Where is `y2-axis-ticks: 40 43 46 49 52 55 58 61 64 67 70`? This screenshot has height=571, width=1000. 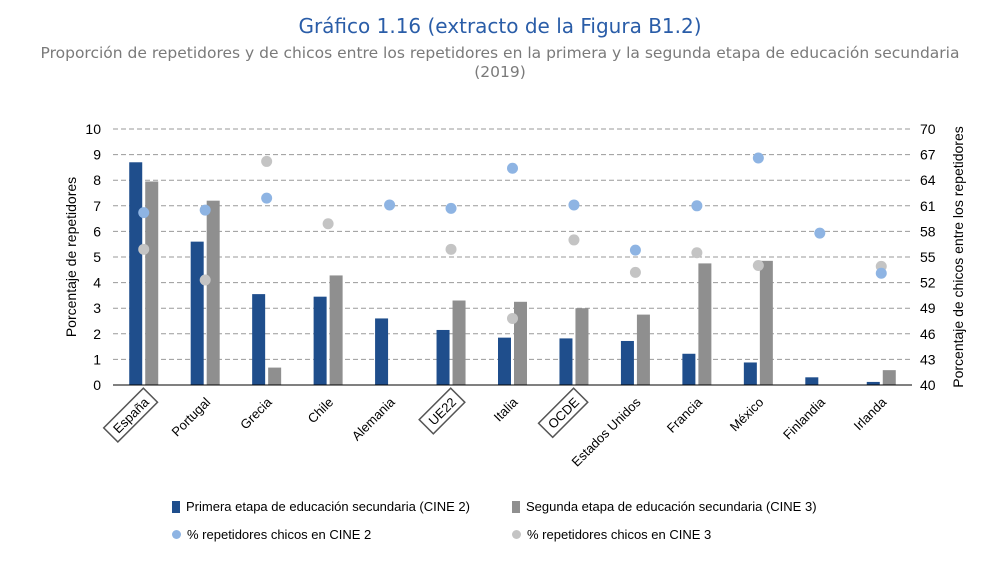 y2-axis-ticks: 40 43 46 49 52 55 58 61 64 67 70 is located at coordinates (928, 257).